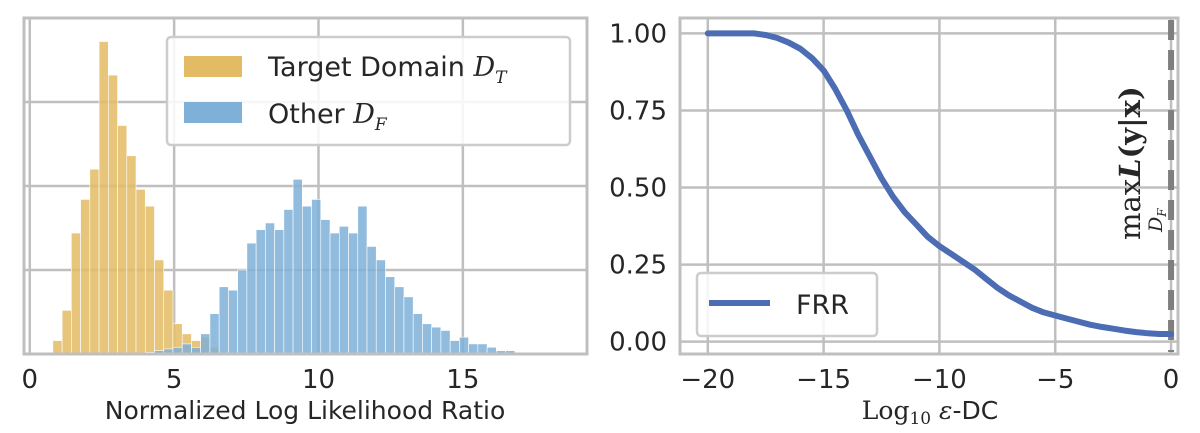  I want to click on histogram-legend: Target Domain DT Other DF, so click(368, 91).